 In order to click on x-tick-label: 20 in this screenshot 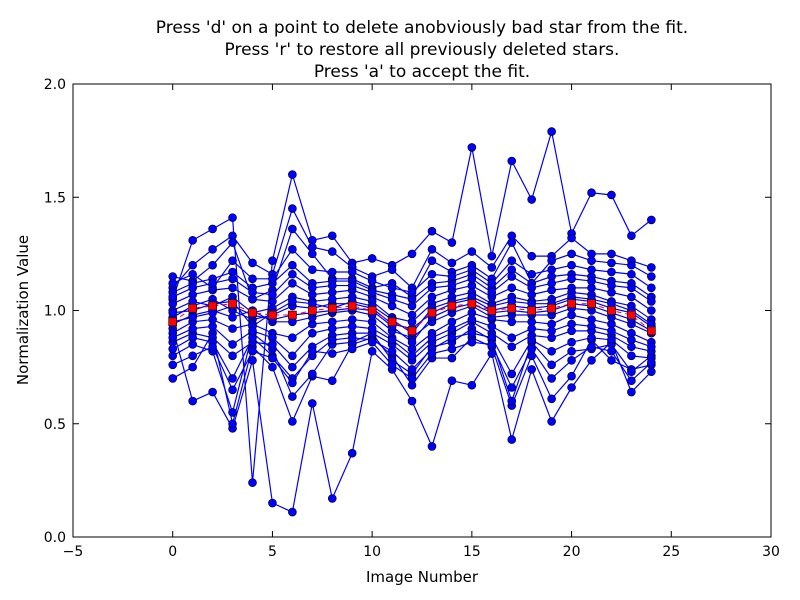, I will do `click(572, 552)`.